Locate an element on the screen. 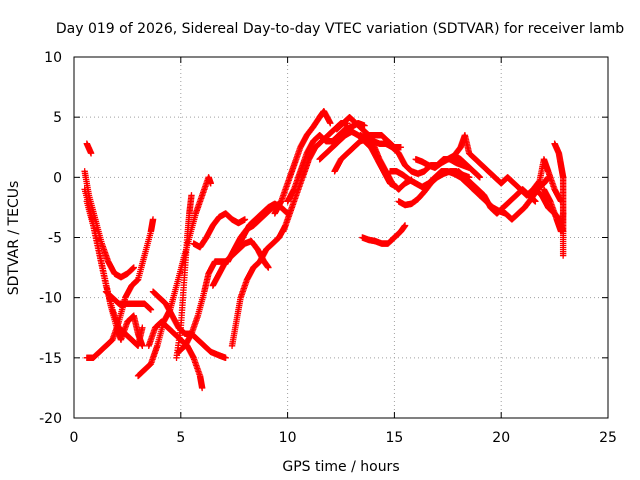 This screenshot has width=640, height=480. series-arc6 is located at coordinates (128, 300).